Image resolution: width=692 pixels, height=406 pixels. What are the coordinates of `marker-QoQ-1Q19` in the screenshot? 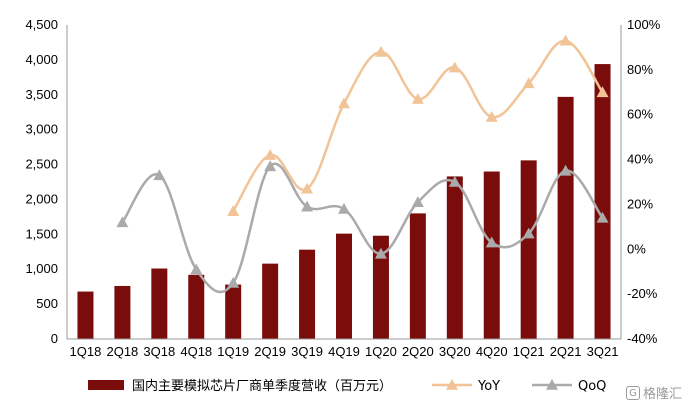 It's located at (233, 282).